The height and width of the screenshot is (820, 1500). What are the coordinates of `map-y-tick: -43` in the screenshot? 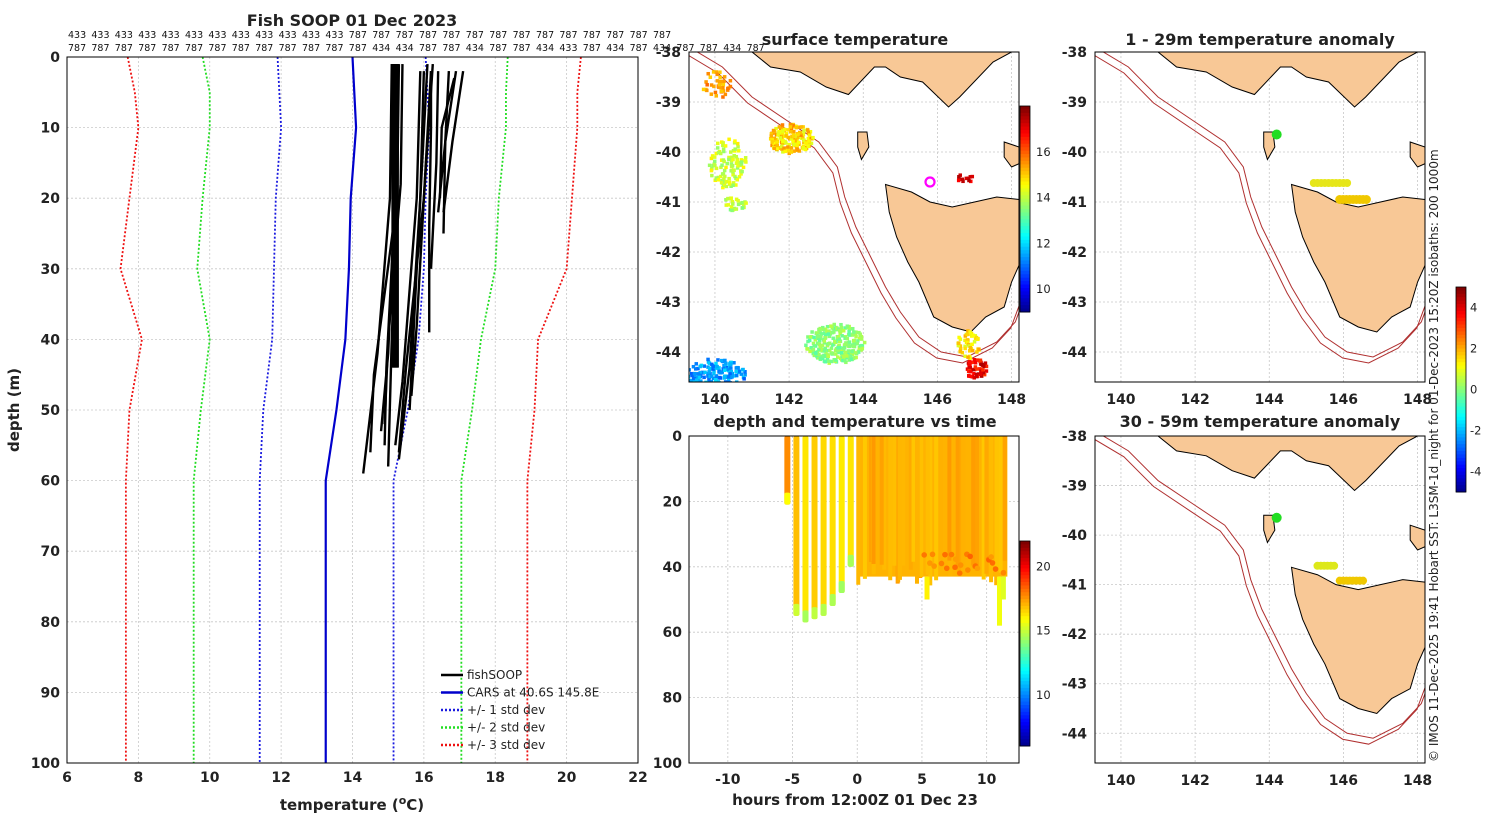 It's located at (668, 303).